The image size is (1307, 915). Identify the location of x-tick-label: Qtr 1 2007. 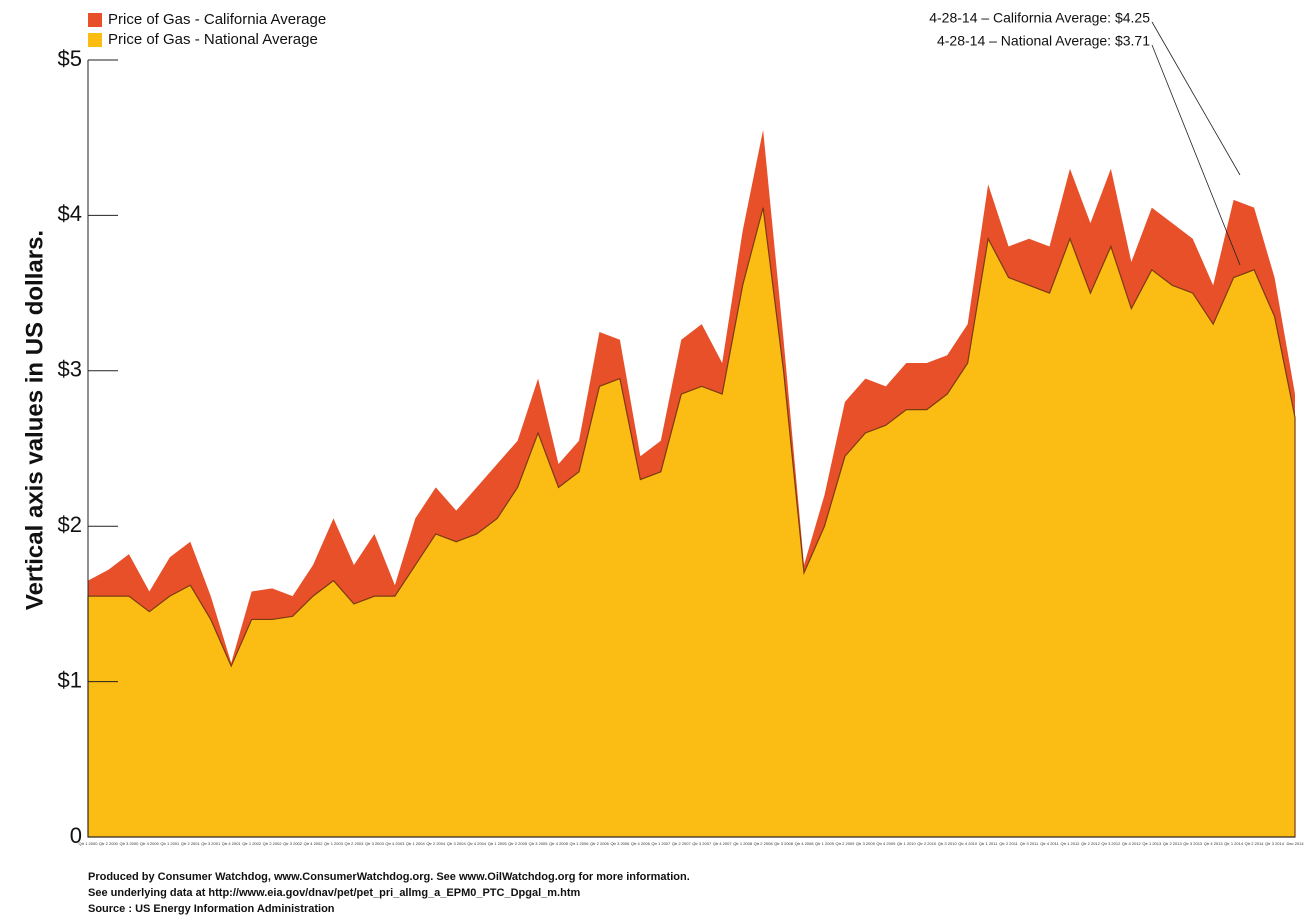
(661, 843).